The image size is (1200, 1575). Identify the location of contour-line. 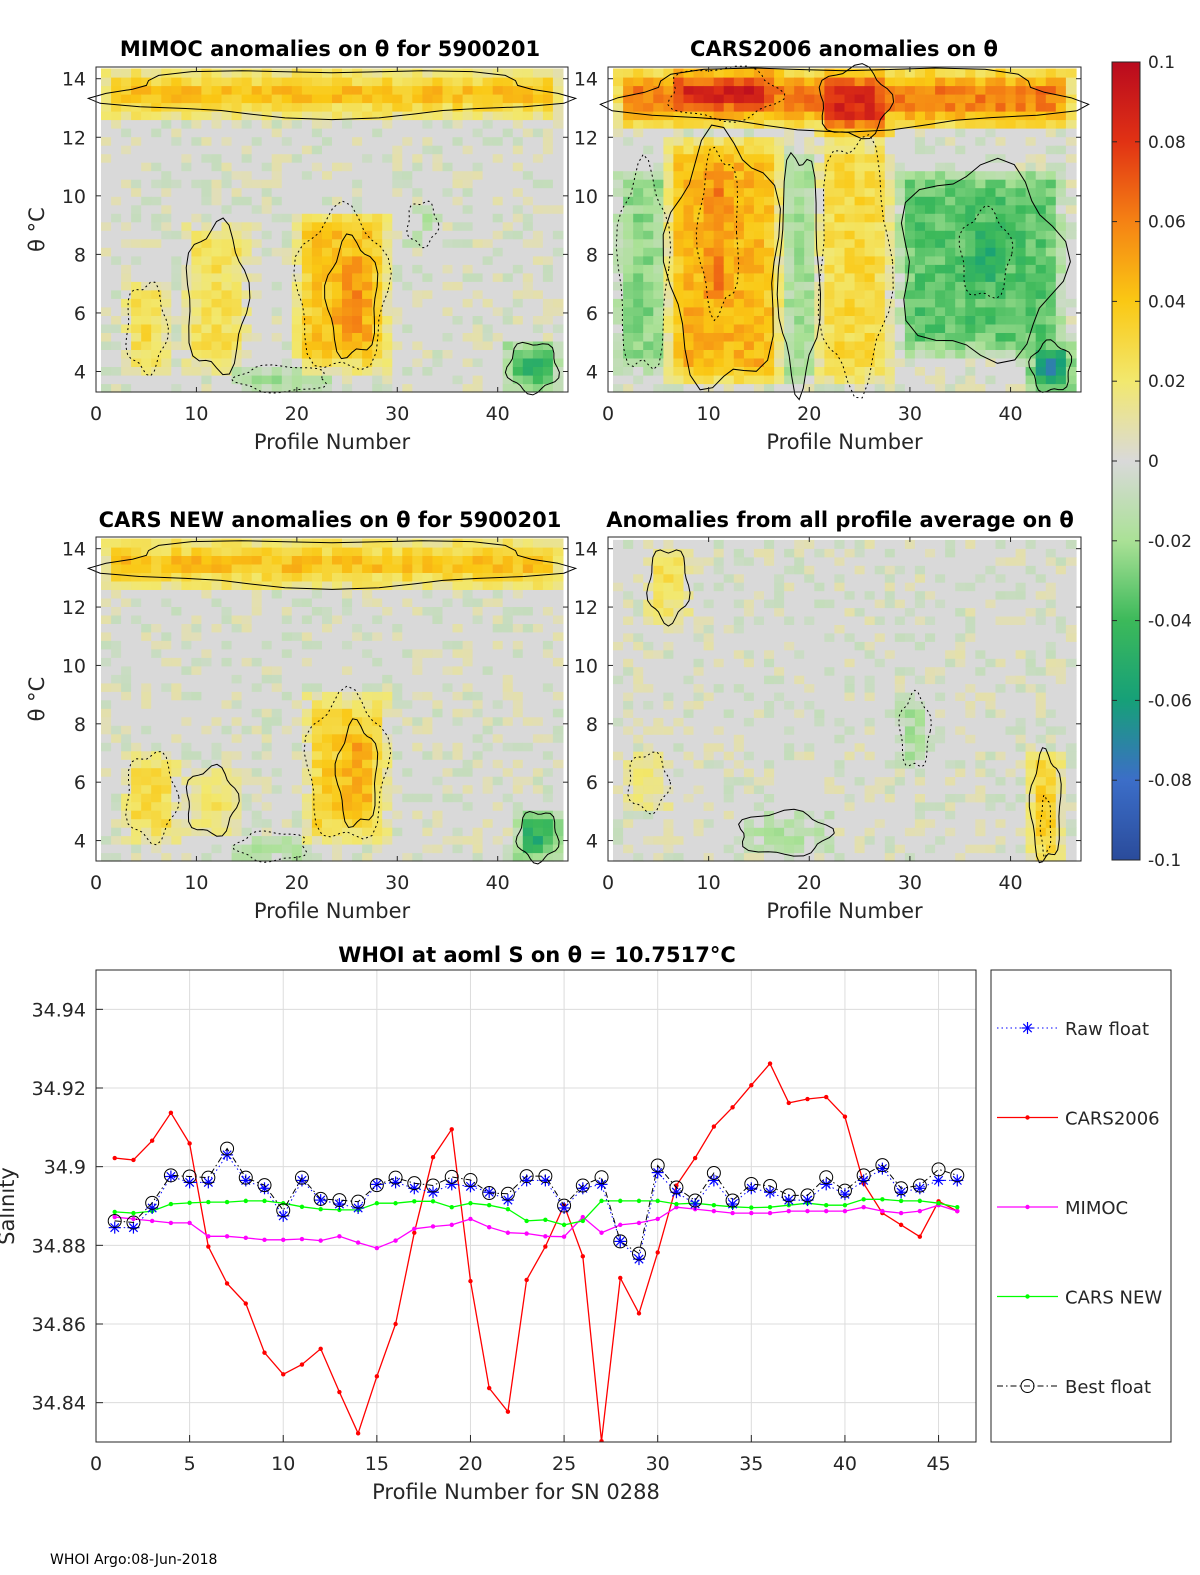
(726, 94).